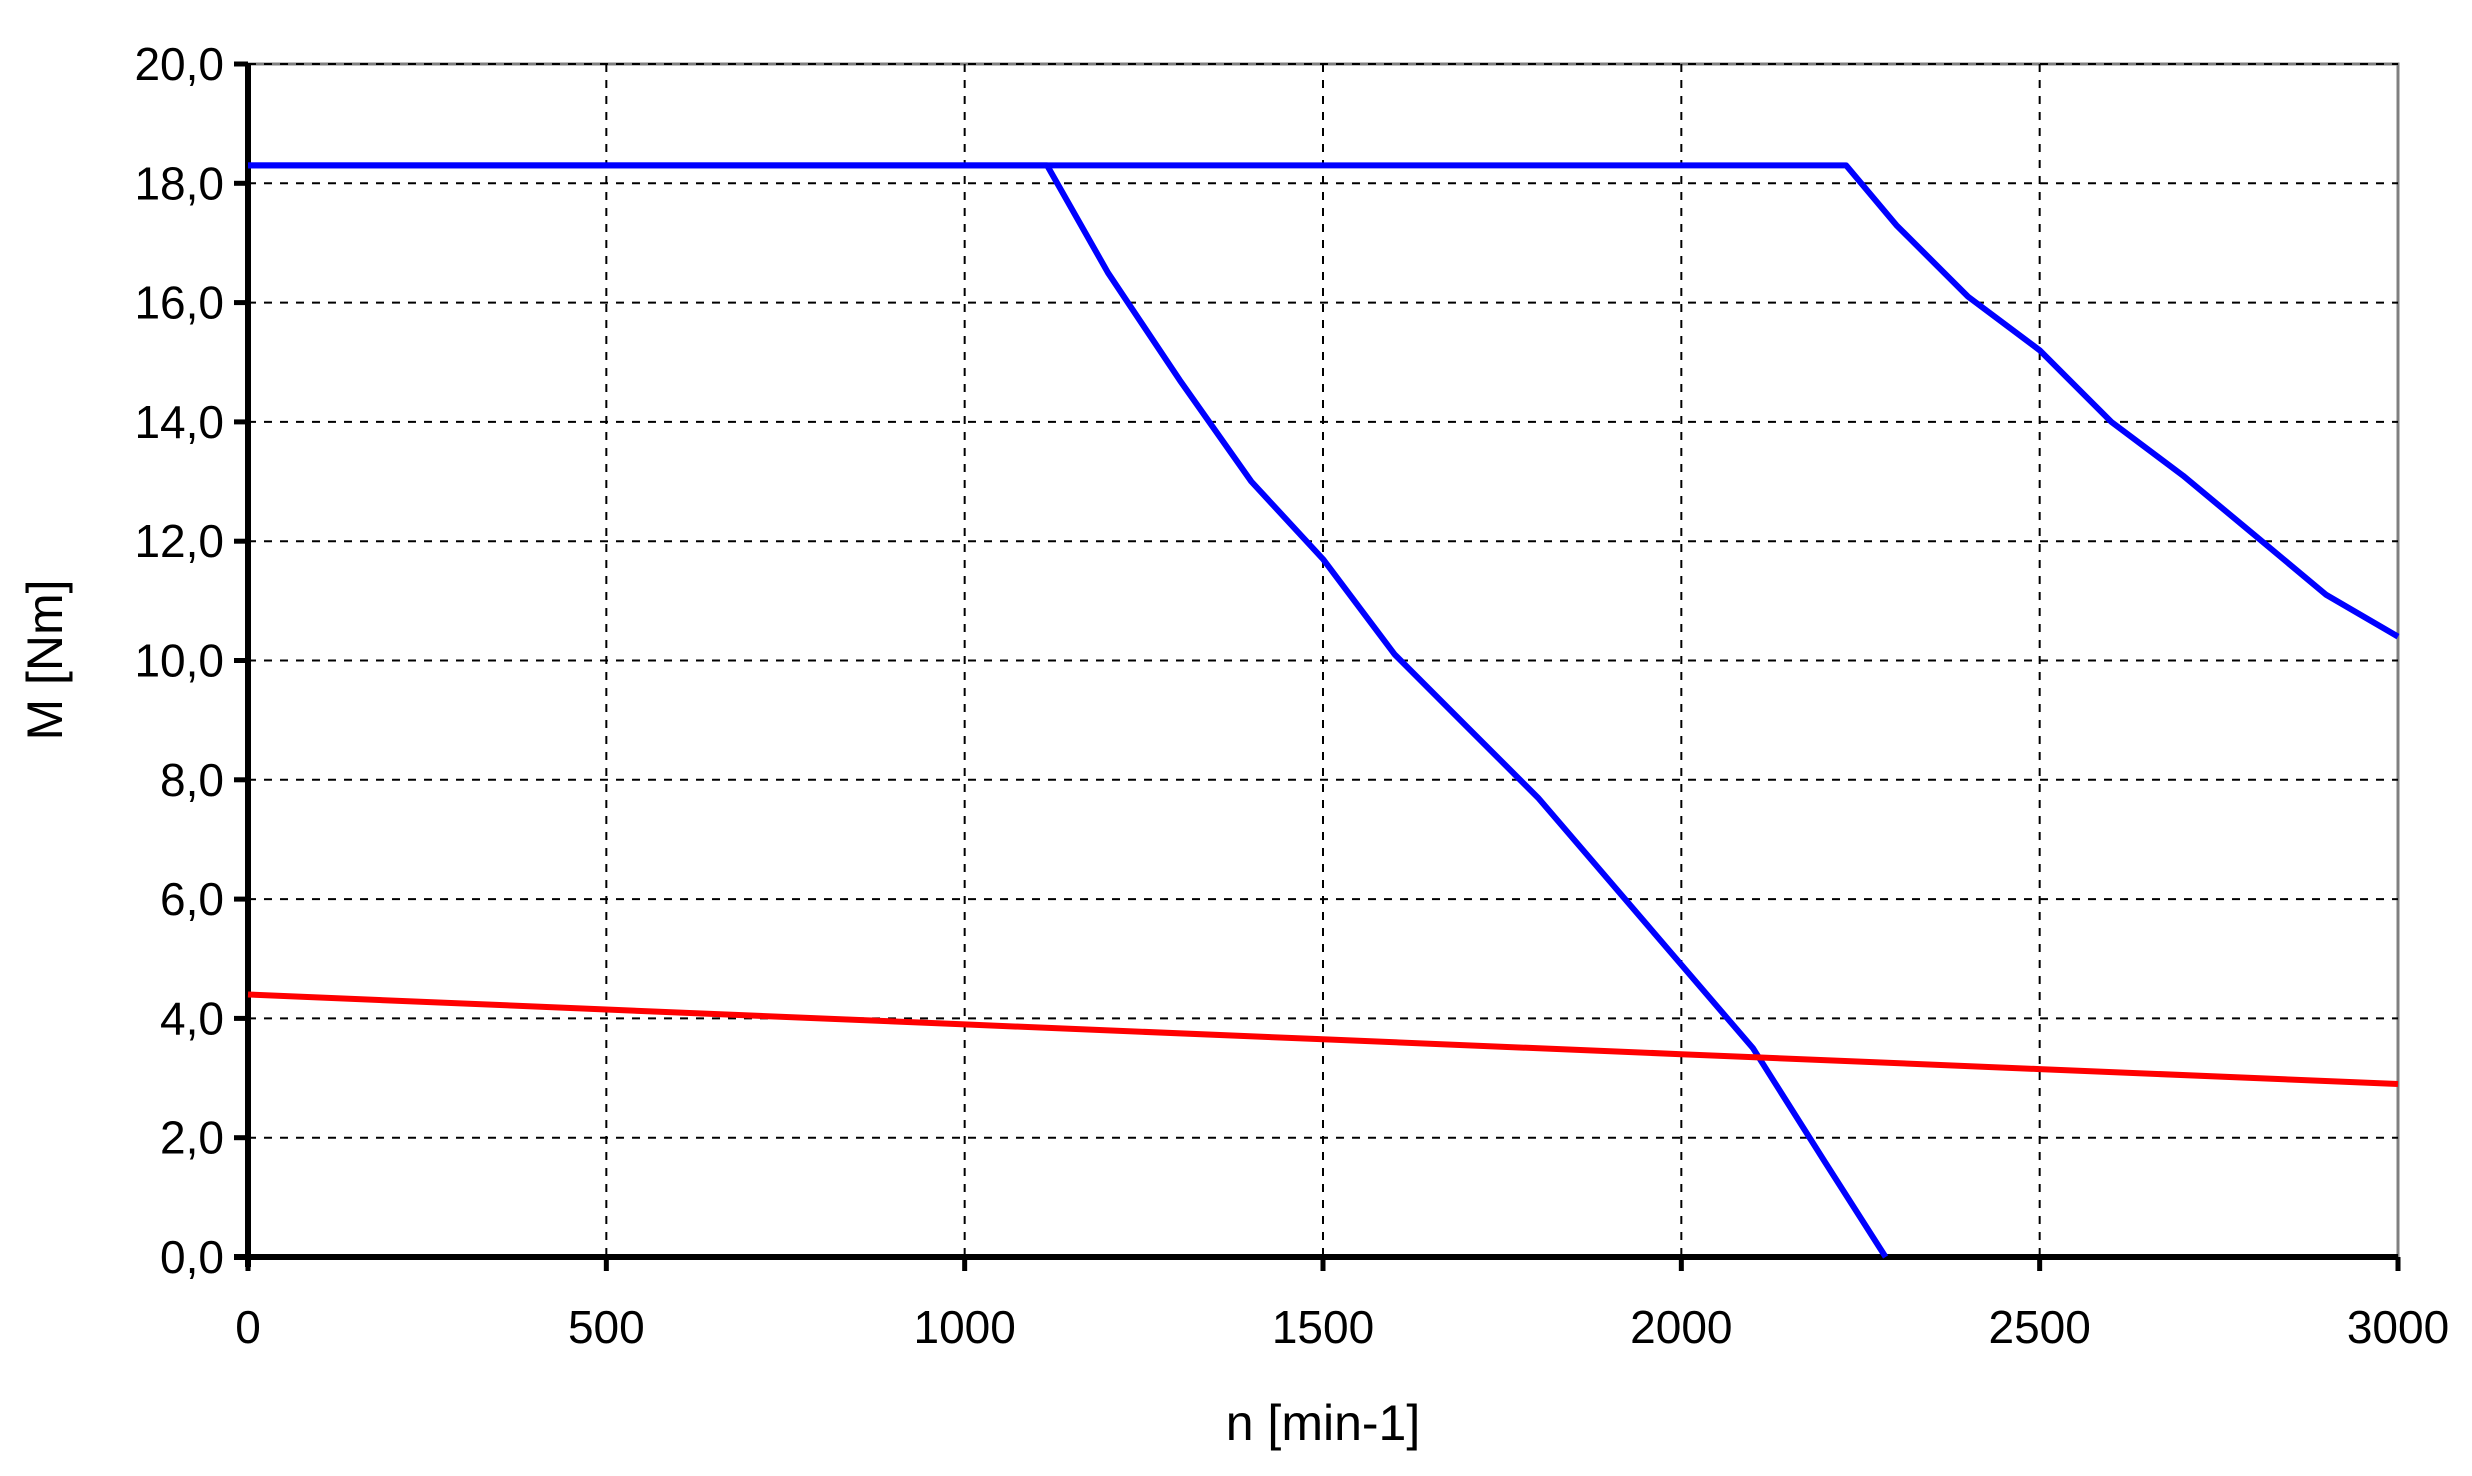 This screenshot has width=2472, height=1476. Describe the element at coordinates (248, 1327) in the screenshot. I see `x-tick-label: 0` at that location.